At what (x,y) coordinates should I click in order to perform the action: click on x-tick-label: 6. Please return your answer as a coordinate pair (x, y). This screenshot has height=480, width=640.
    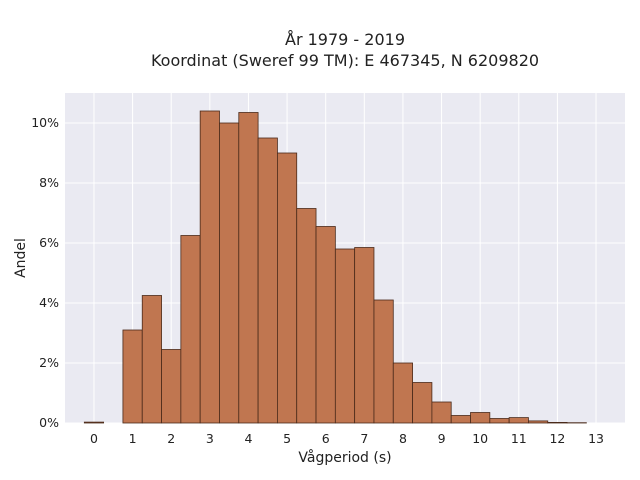
    Looking at the image, I should click on (326, 438).